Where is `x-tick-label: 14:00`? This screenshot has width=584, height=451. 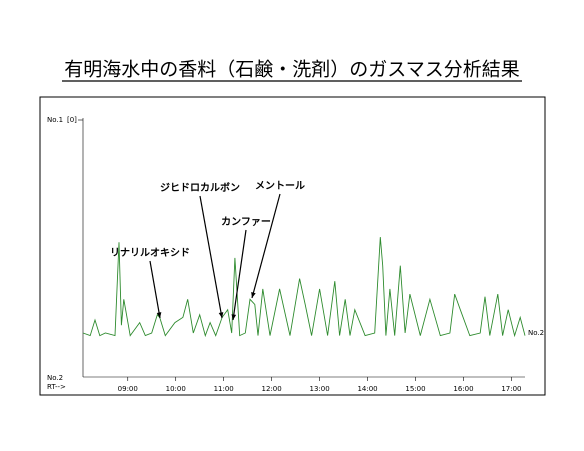 x-tick-label: 14:00 is located at coordinates (367, 389).